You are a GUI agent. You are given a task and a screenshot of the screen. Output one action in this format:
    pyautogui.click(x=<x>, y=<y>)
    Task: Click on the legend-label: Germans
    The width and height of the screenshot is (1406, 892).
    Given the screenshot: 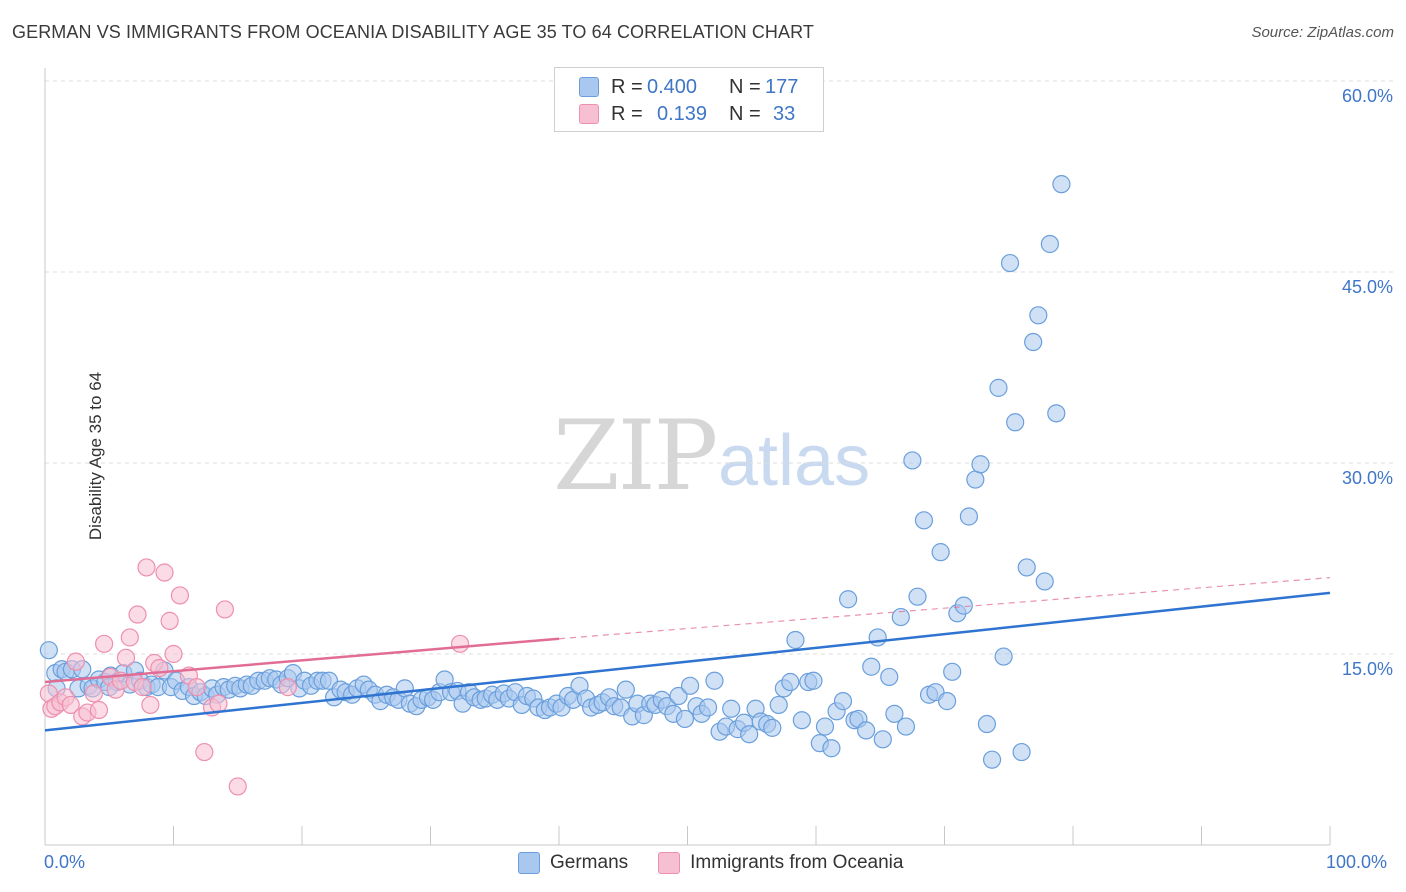 What is the action you would take?
    pyautogui.click(x=589, y=862)
    